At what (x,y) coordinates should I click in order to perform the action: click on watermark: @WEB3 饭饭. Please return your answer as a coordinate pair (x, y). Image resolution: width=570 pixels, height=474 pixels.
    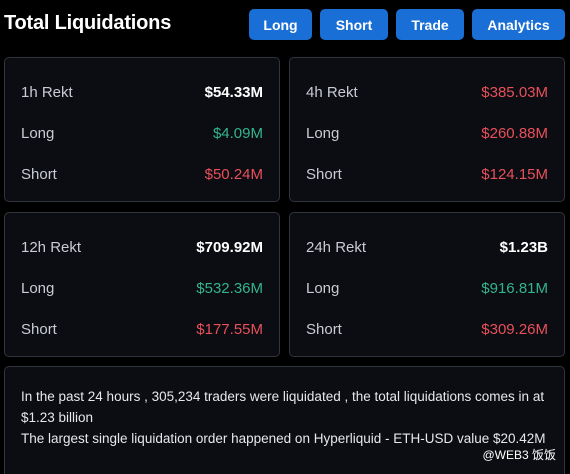
    Looking at the image, I should click on (519, 455).